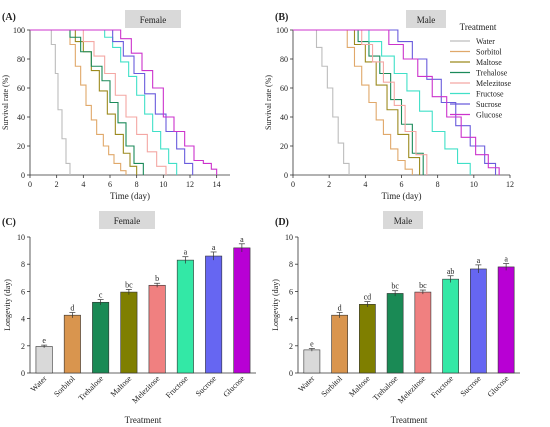  What do you see at coordinates (365, 184) in the screenshot?
I see `x-tick-label: 4` at bounding box center [365, 184].